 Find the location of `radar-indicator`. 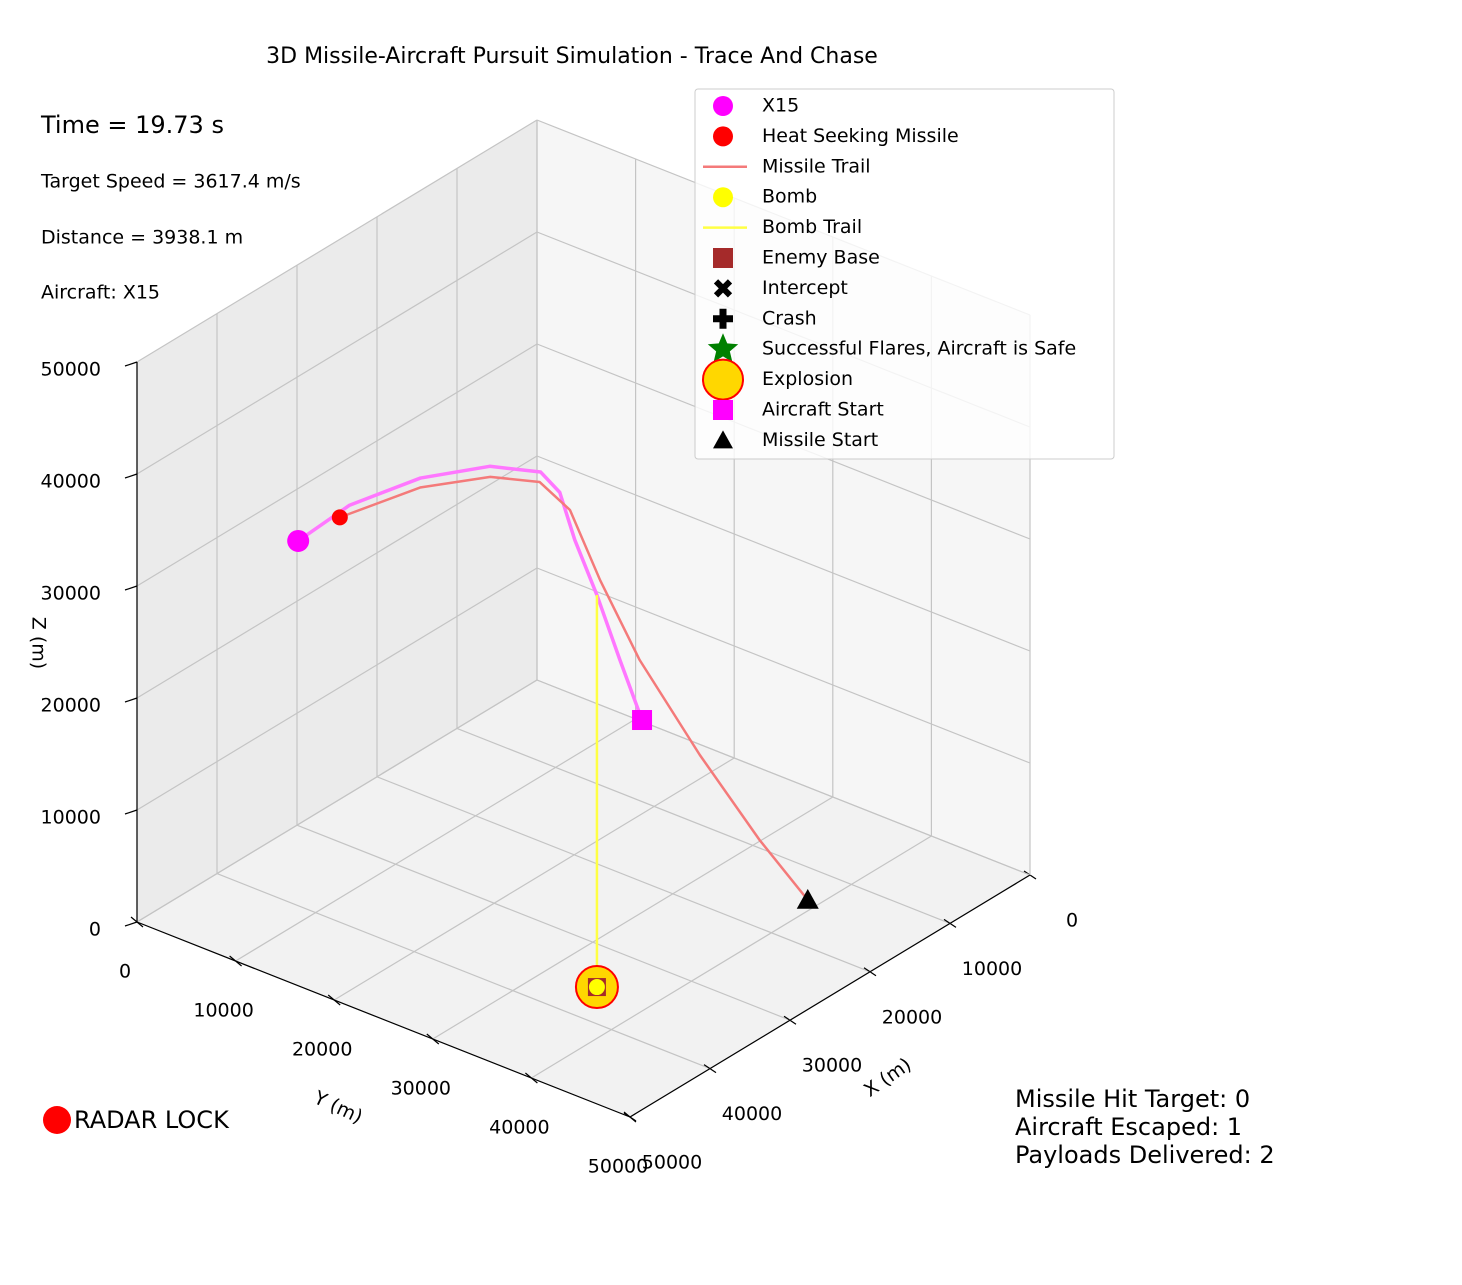

radar-indicator is located at coordinates (57, 1120).